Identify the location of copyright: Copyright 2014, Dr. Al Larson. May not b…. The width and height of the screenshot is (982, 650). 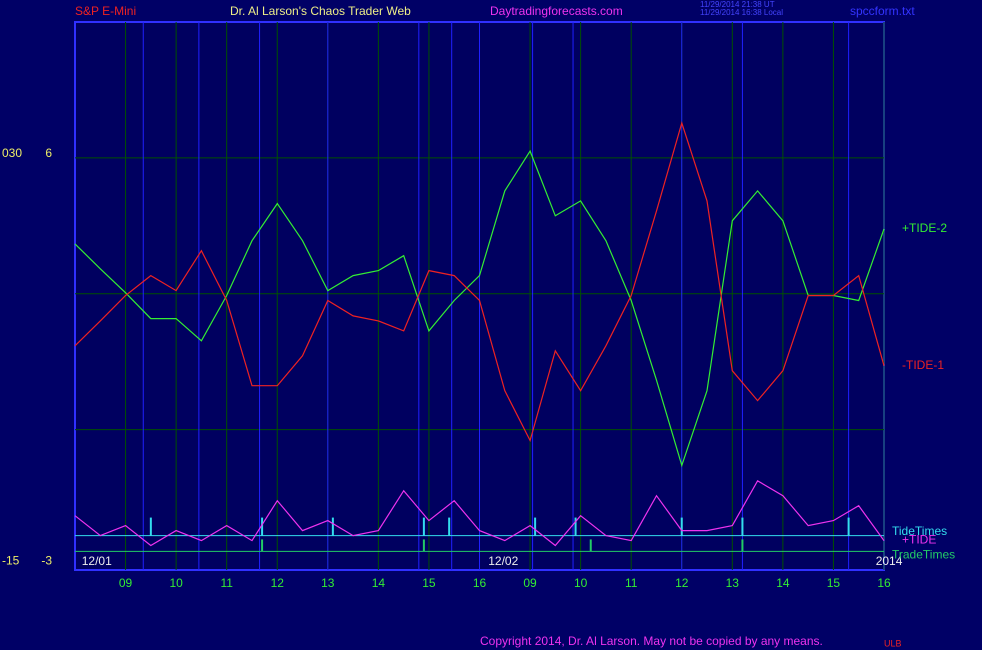
(651, 641).